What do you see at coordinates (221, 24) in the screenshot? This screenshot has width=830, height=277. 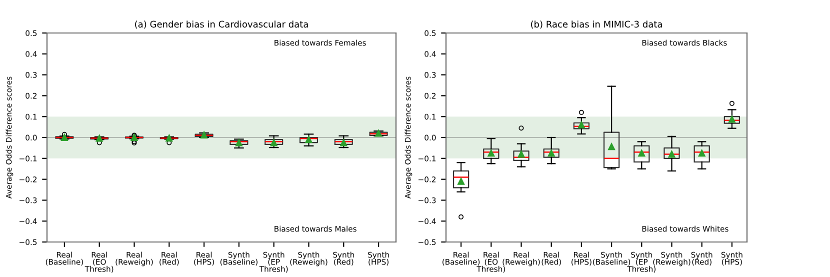 I see `chart-title: (a) Gender bias in Cardiovascular data` at bounding box center [221, 24].